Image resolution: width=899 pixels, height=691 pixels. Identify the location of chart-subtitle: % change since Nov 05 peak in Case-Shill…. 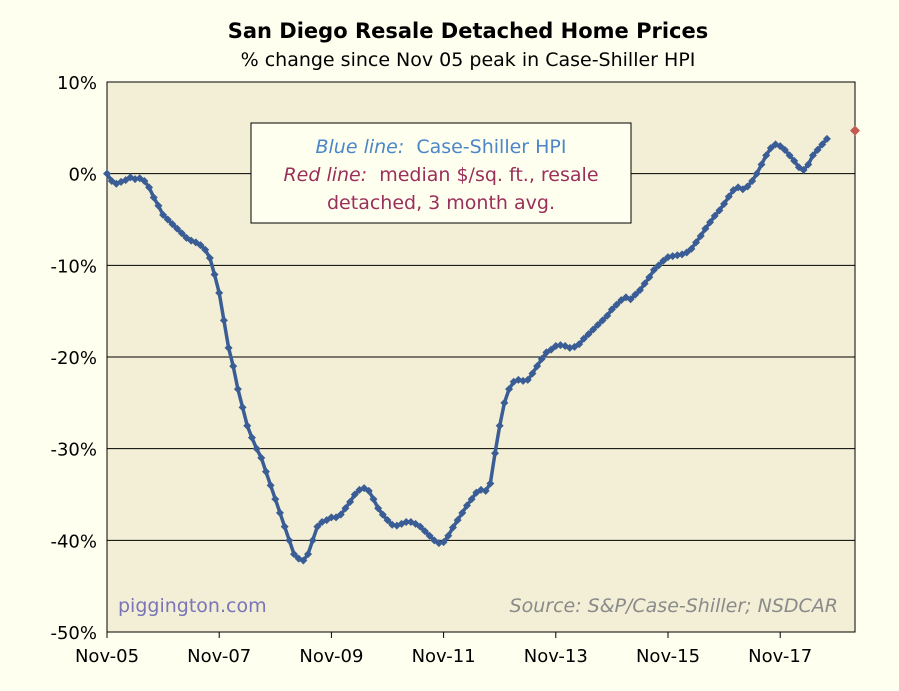
(468, 60).